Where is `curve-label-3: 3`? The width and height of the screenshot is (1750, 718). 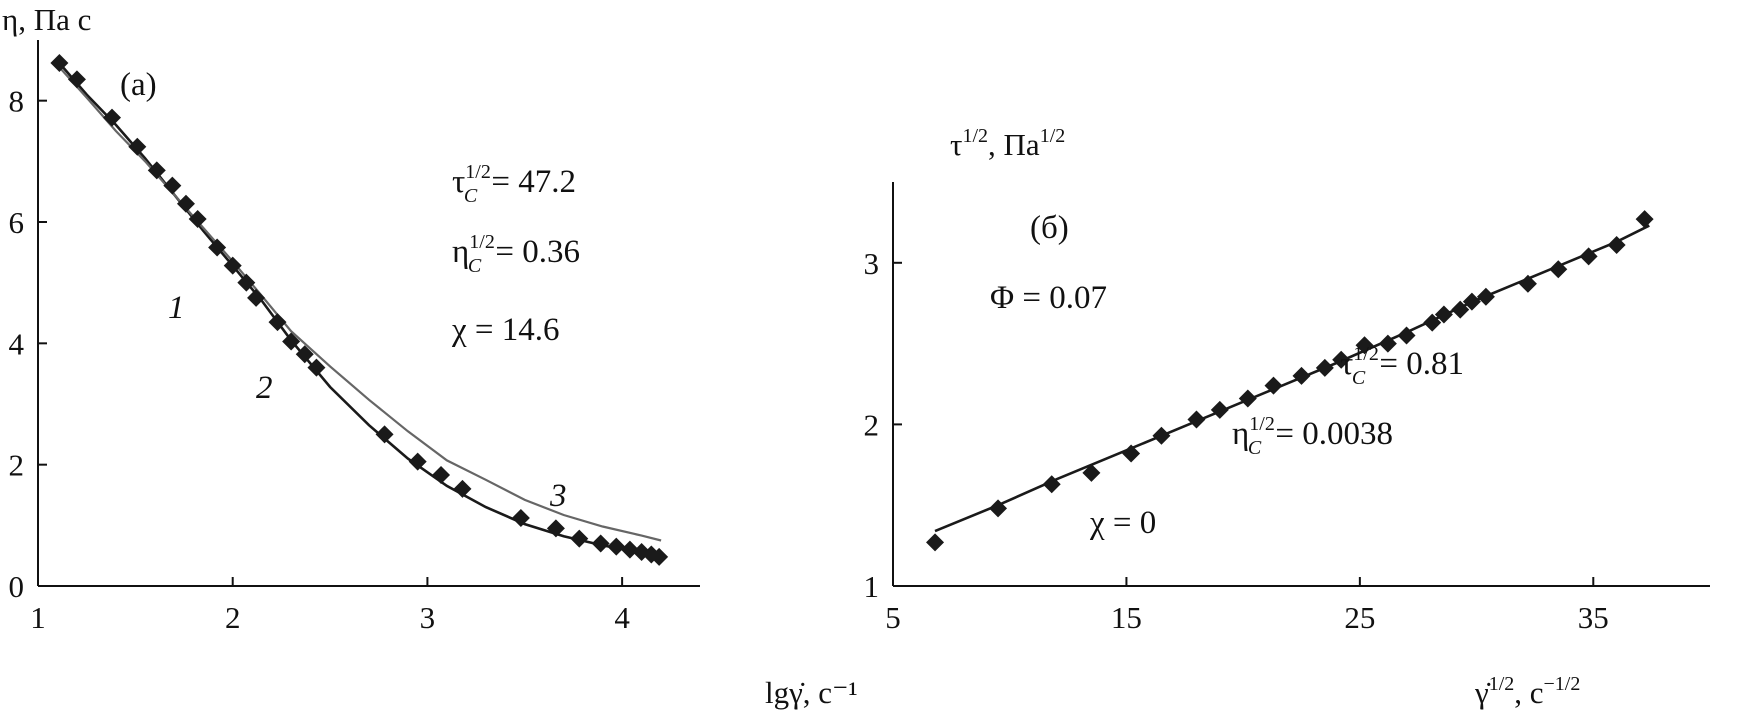
curve-label-3: 3 is located at coordinates (558, 496).